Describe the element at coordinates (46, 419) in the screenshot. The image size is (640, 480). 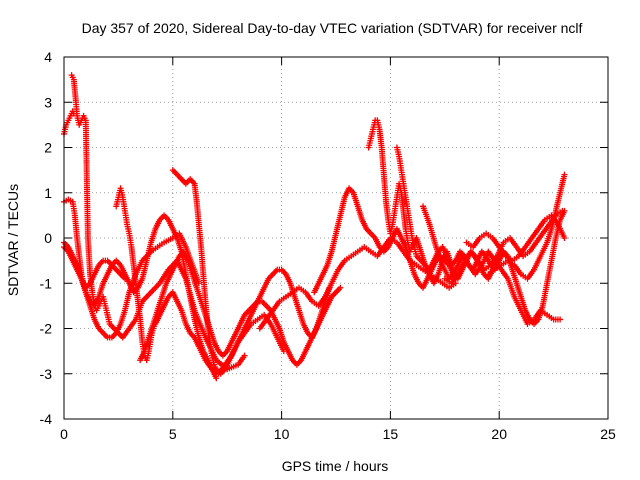
I see `y-tick-label: -4` at that location.